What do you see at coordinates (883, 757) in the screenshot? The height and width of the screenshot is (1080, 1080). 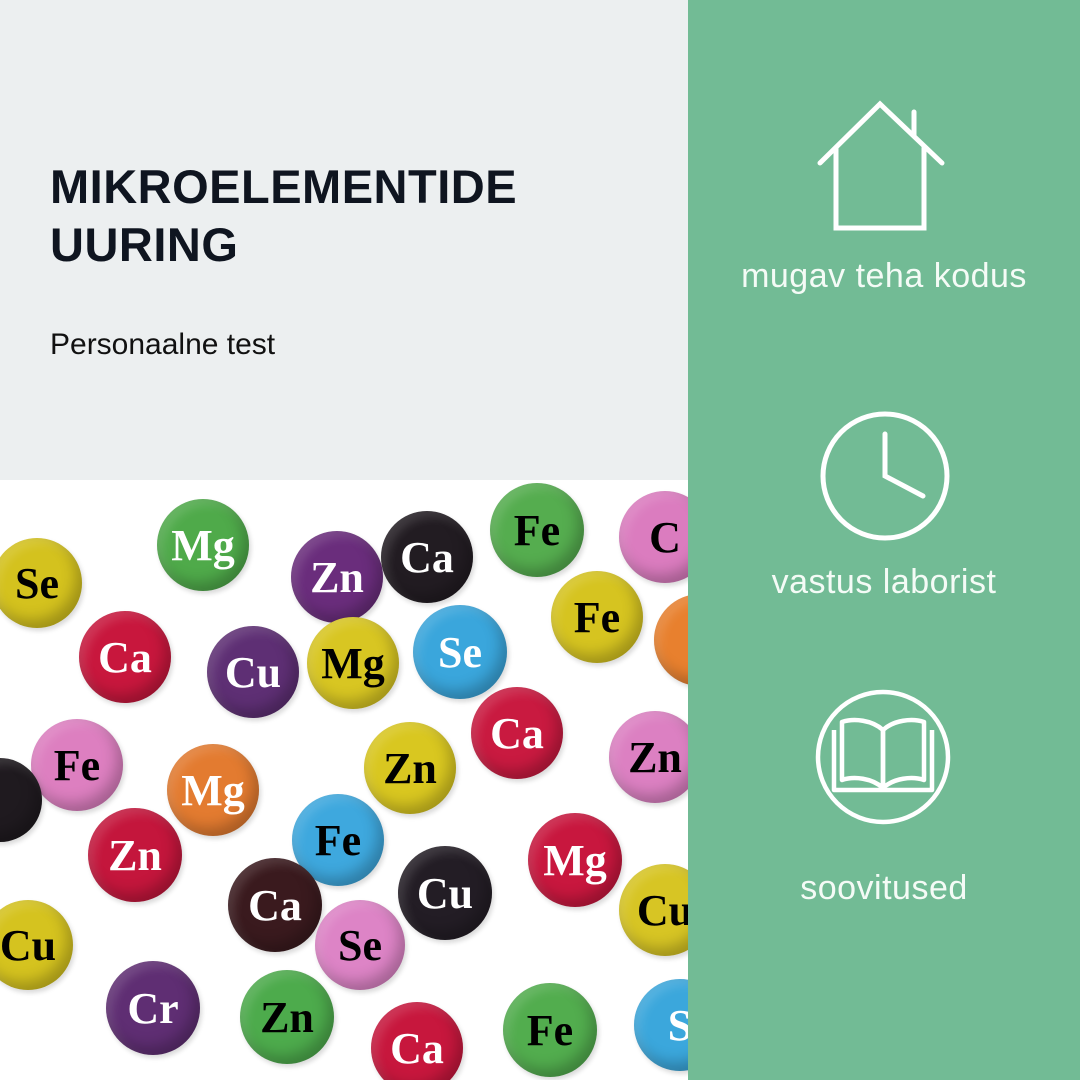 I see `open-book-icon` at bounding box center [883, 757].